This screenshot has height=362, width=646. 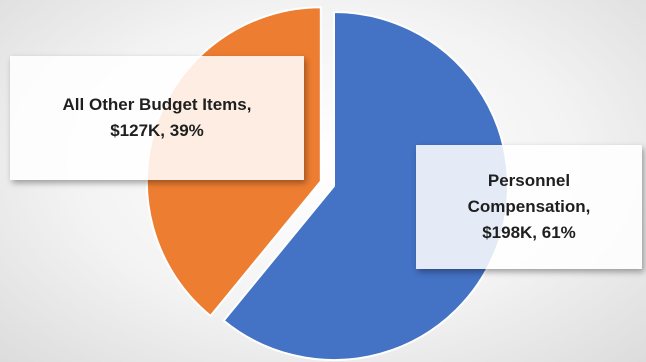 I want to click on data-label-line: All Other Budget Items,, so click(x=157, y=104).